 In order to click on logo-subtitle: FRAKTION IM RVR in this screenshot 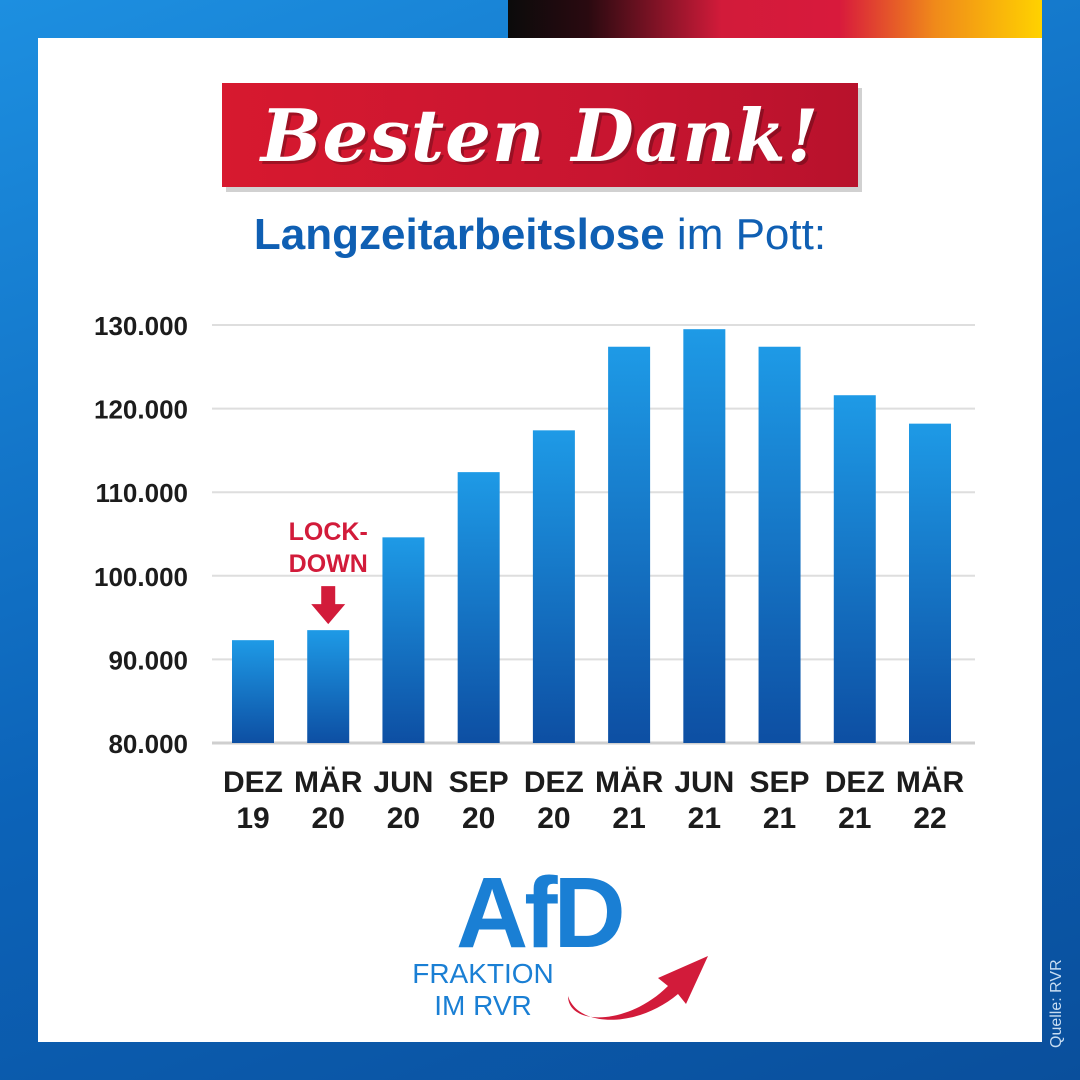, I will do `click(483, 990)`.